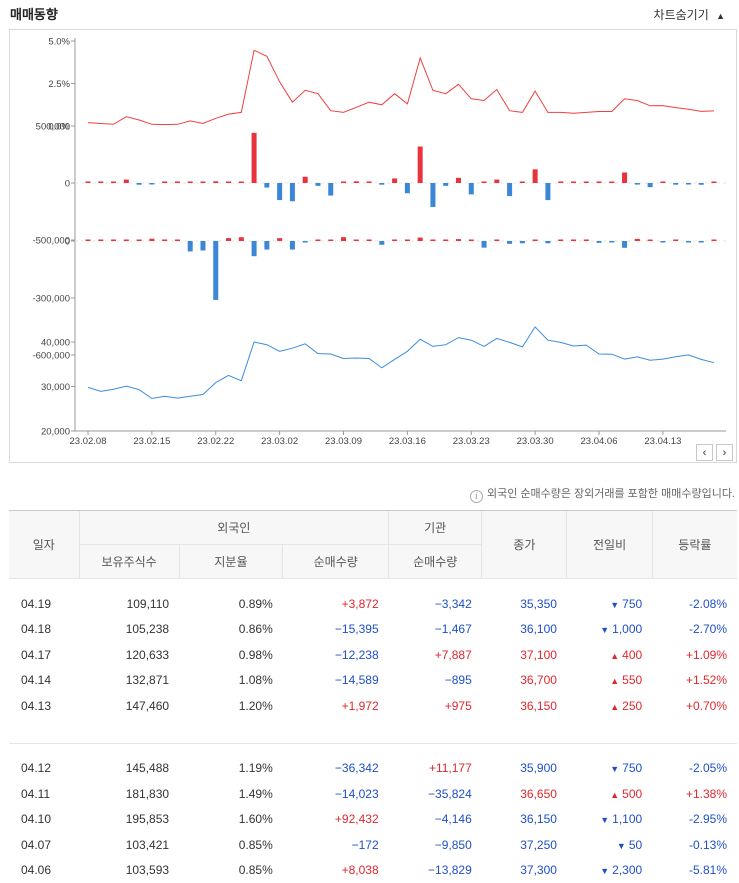 Image resolution: width=739 pixels, height=883 pixels. Describe the element at coordinates (435, 528) in the screenshot. I see `col-institution: 기관` at that location.